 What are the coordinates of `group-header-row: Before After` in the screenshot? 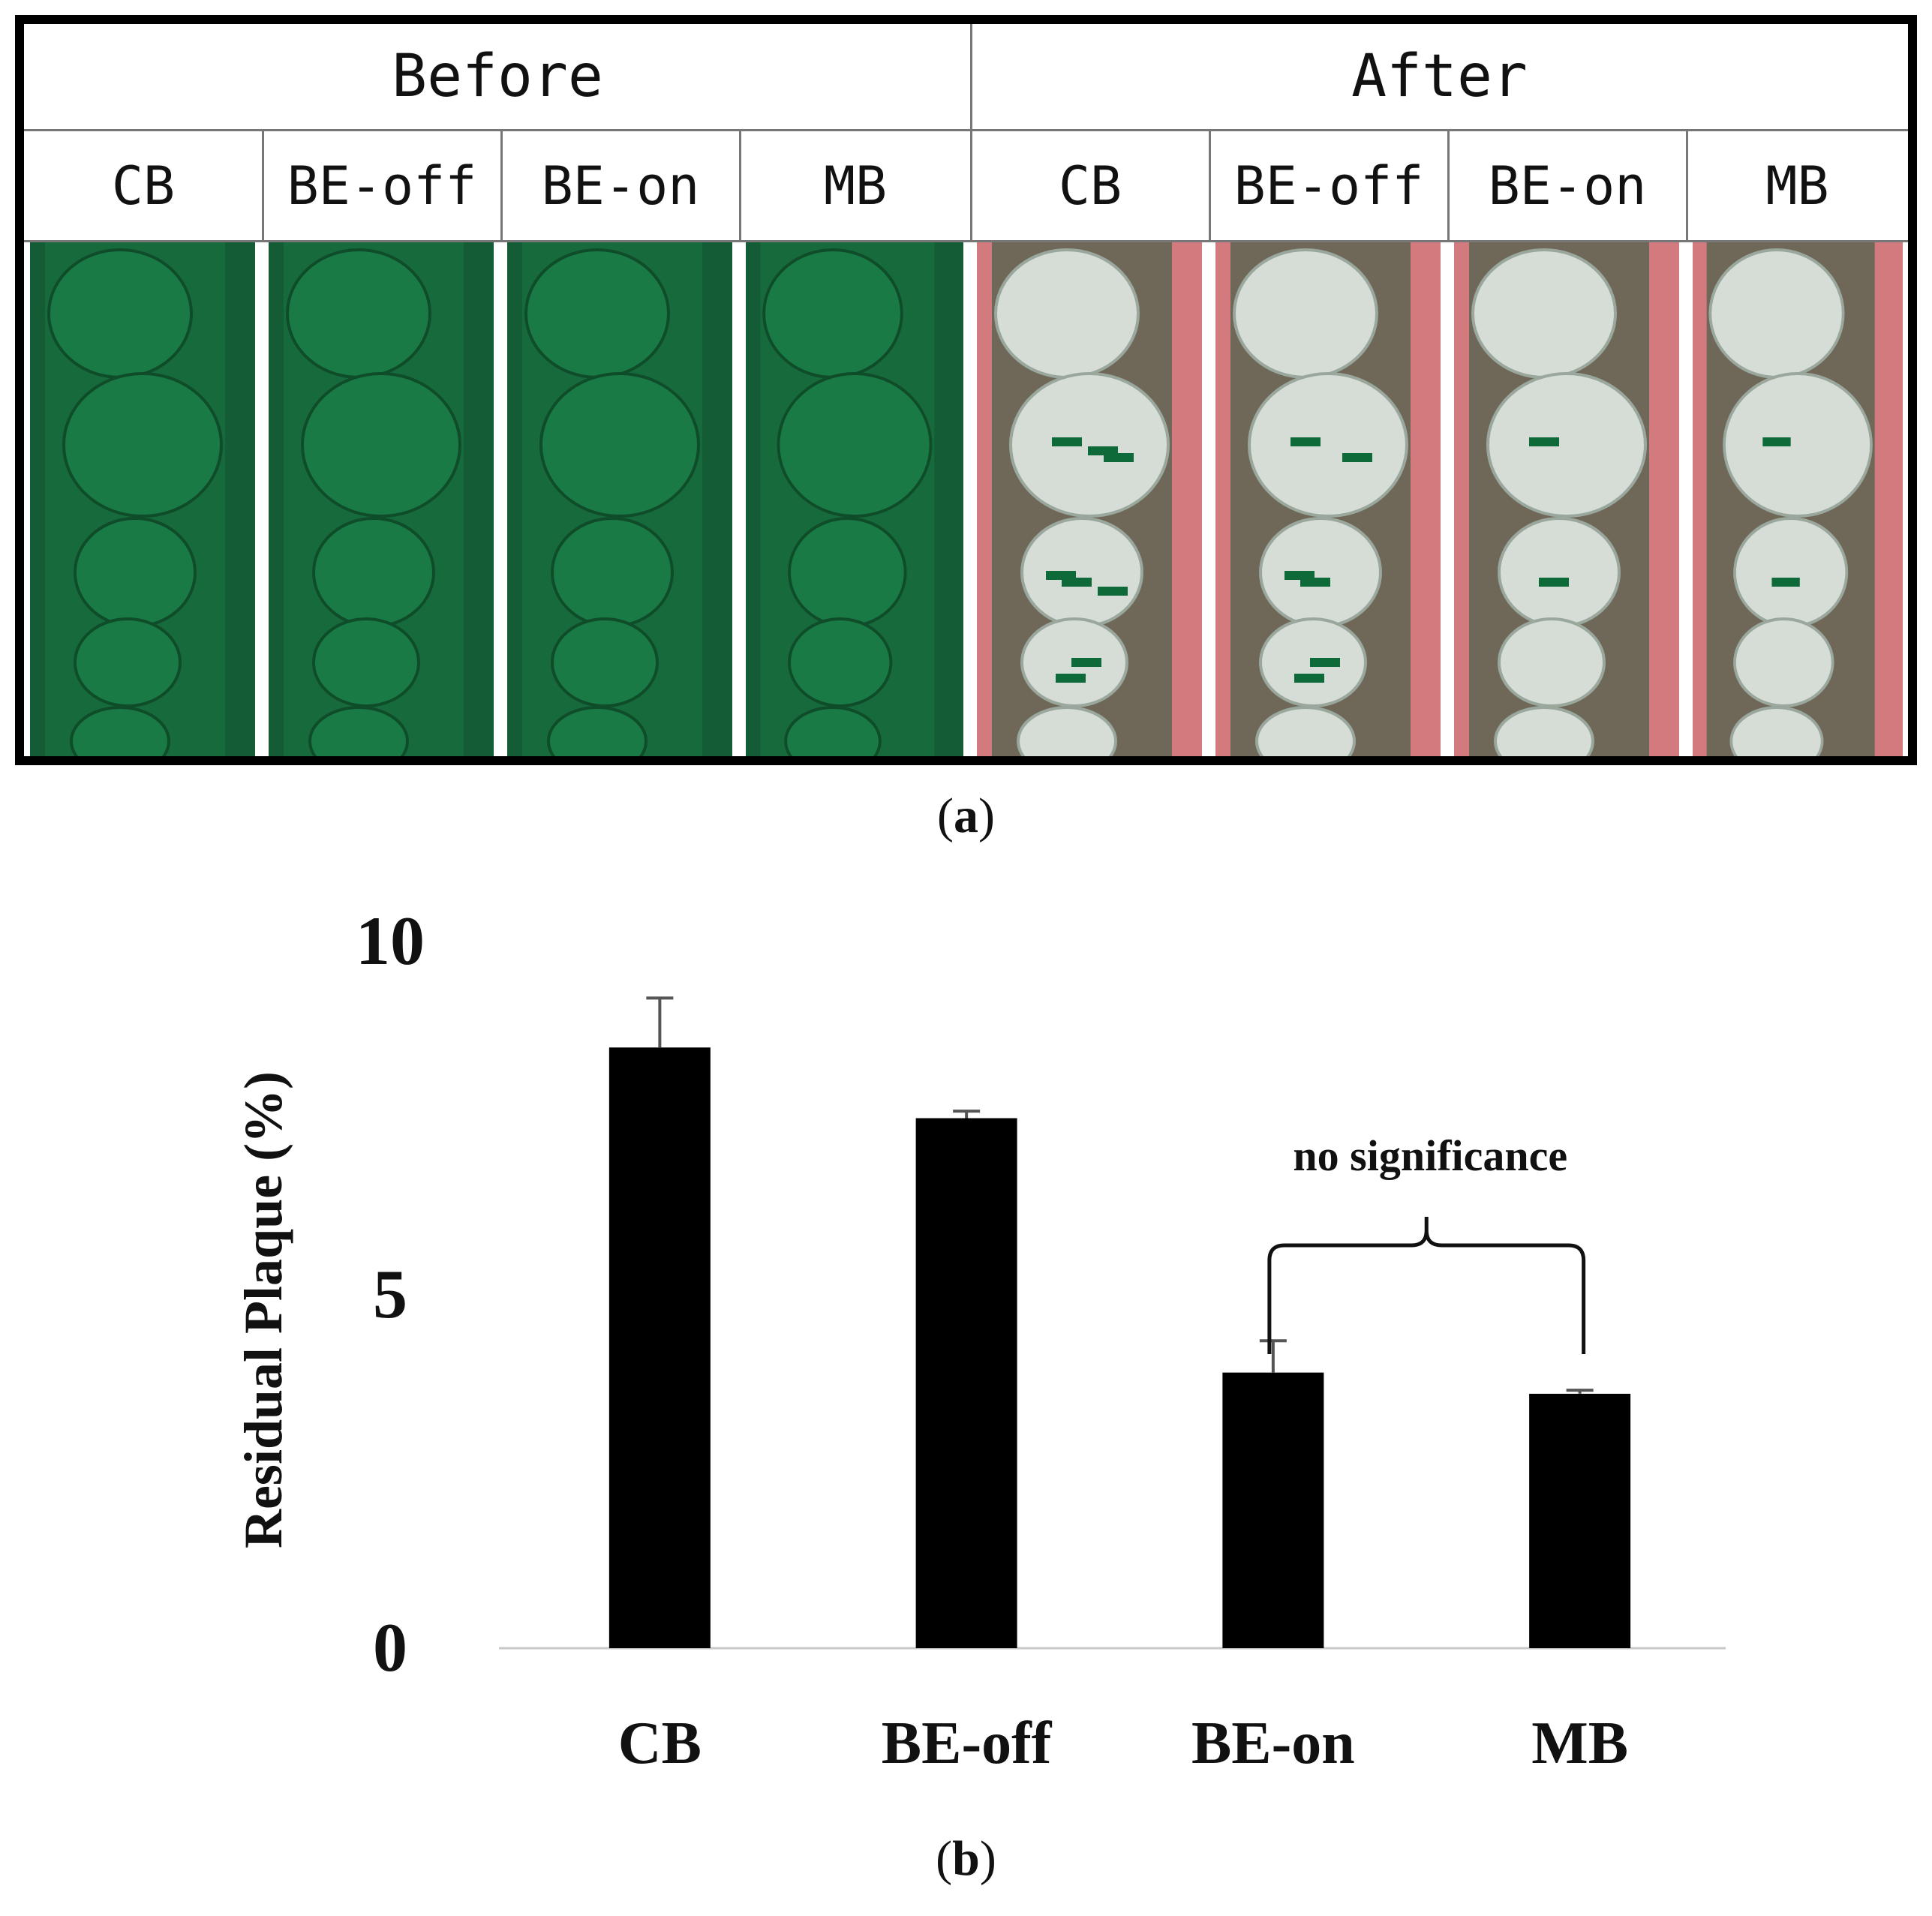 It's located at (966, 77).